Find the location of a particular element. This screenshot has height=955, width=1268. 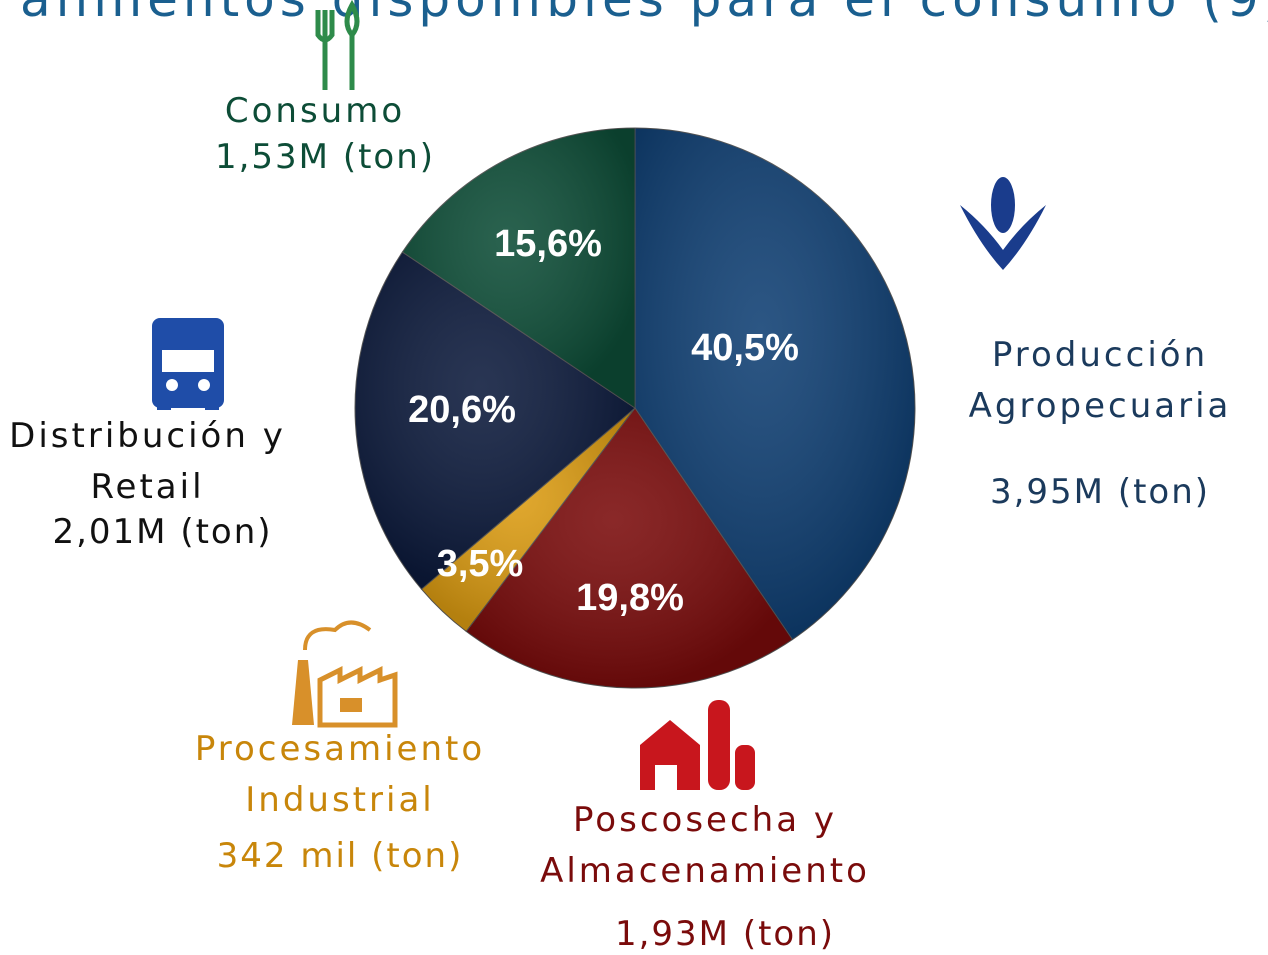

factory-icon is located at coordinates (345, 674).